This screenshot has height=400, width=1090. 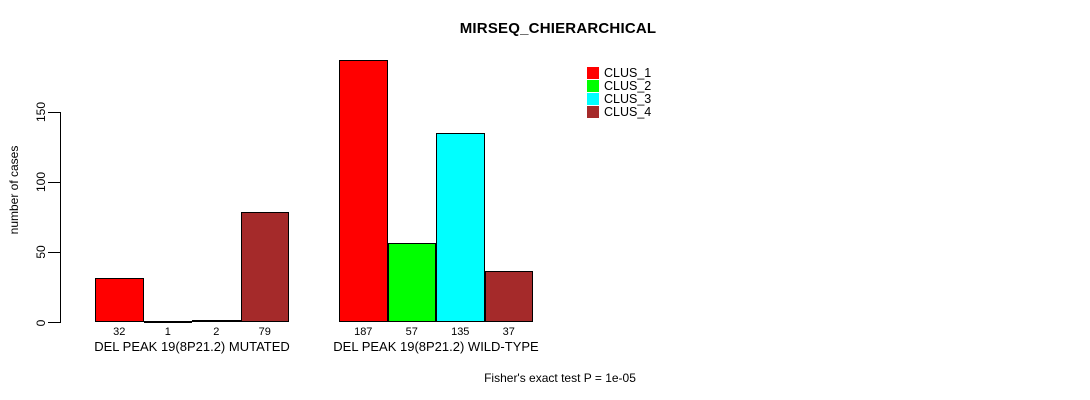 What do you see at coordinates (628, 85) in the screenshot?
I see `legend-label: CLUS_2` at bounding box center [628, 85].